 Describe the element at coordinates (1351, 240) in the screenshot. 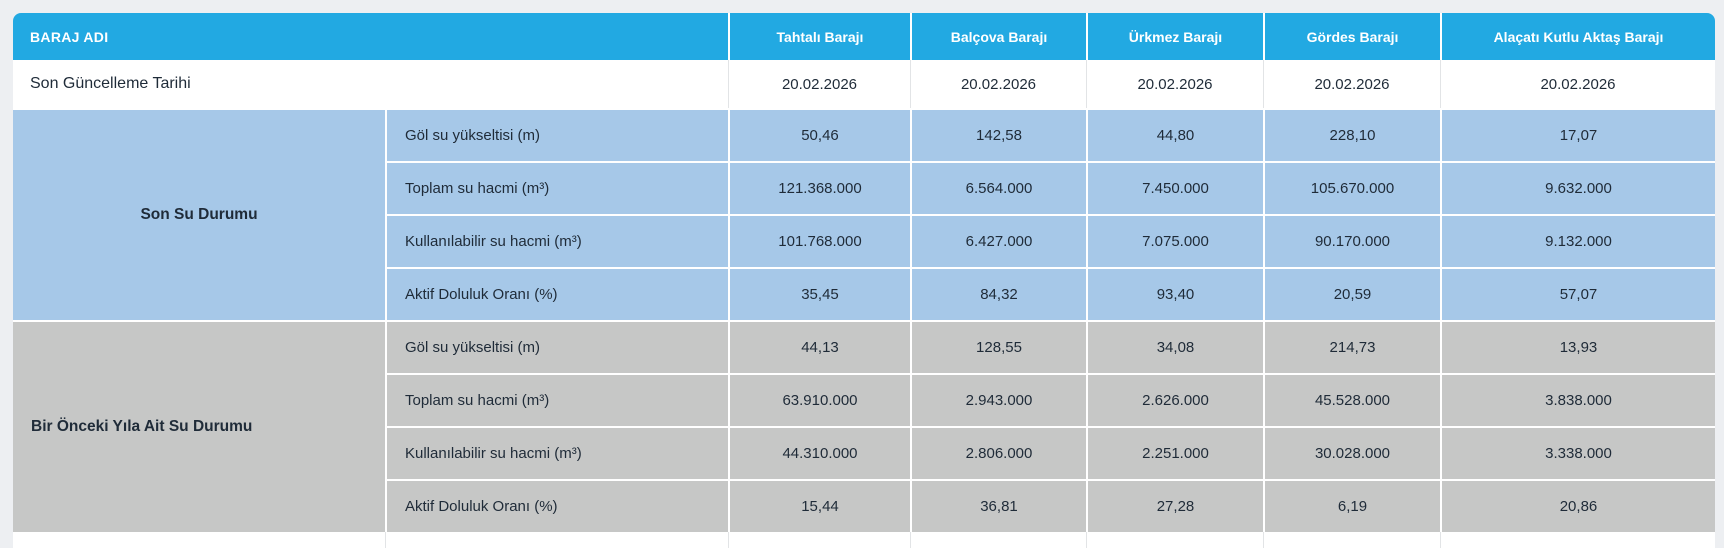

I see `value-cell: 90.170.000` at that location.